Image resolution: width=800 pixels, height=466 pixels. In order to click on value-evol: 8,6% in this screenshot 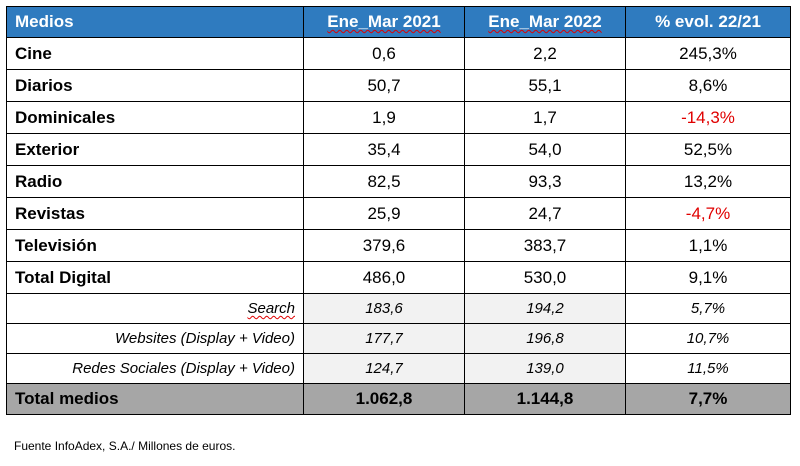, I will do `click(708, 85)`.